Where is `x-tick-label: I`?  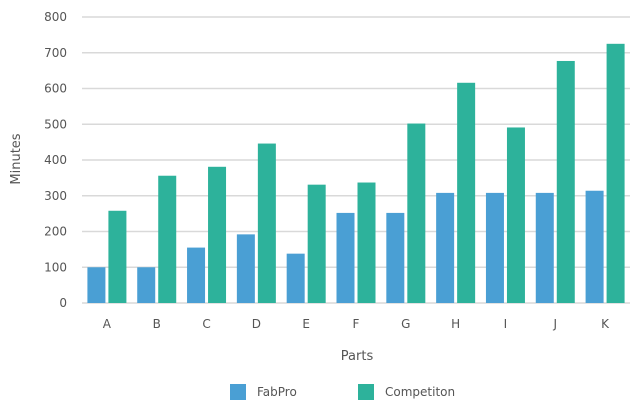 x-tick-label: I is located at coordinates (506, 324).